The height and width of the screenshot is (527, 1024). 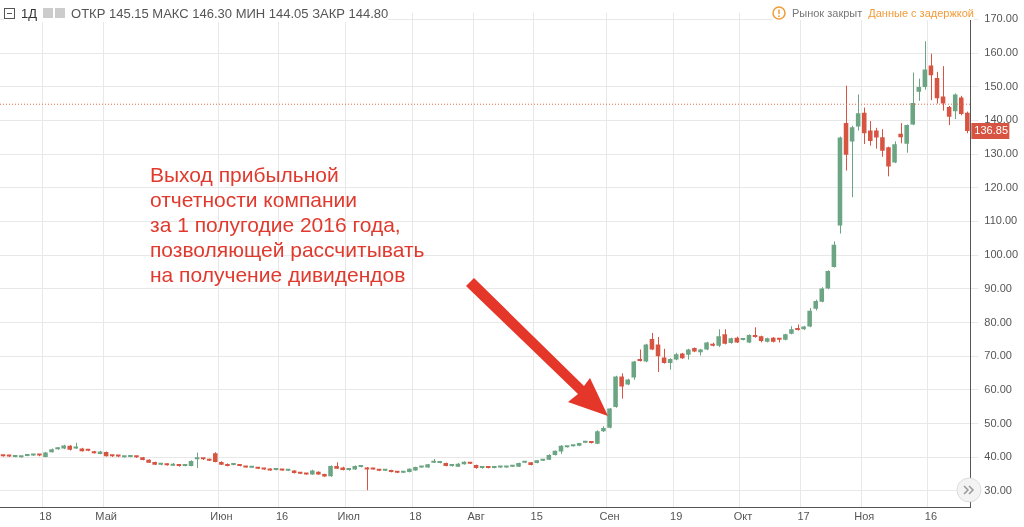 I want to click on x-tick-label: Ноя, so click(x=864, y=516).